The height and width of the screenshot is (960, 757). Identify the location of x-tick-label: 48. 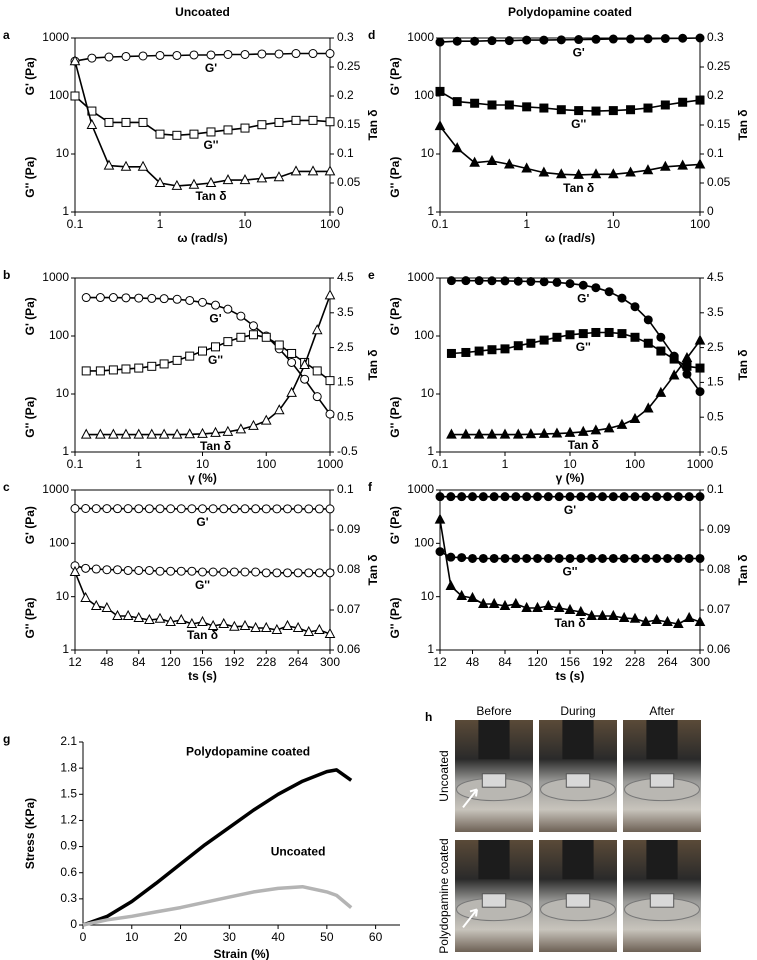
(473, 662).